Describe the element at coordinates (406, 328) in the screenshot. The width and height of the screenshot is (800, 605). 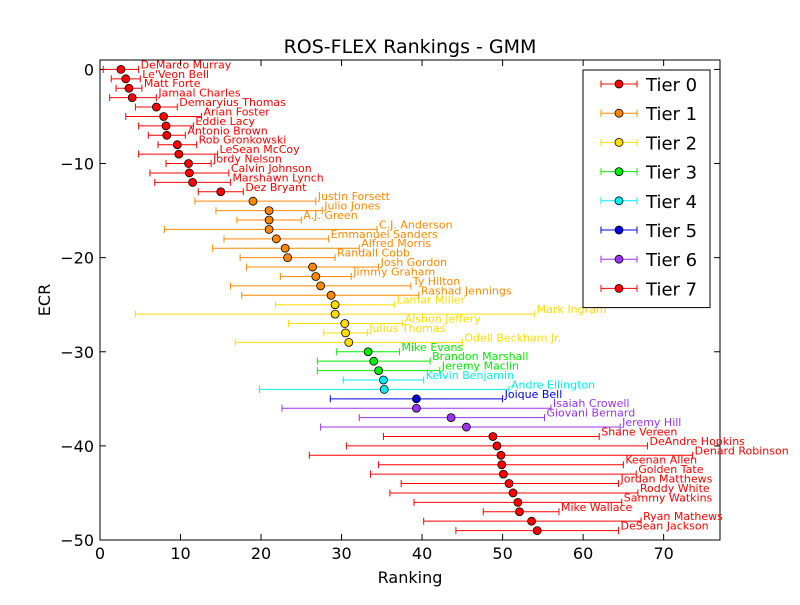
I see `point-label: Julius Thomas` at that location.